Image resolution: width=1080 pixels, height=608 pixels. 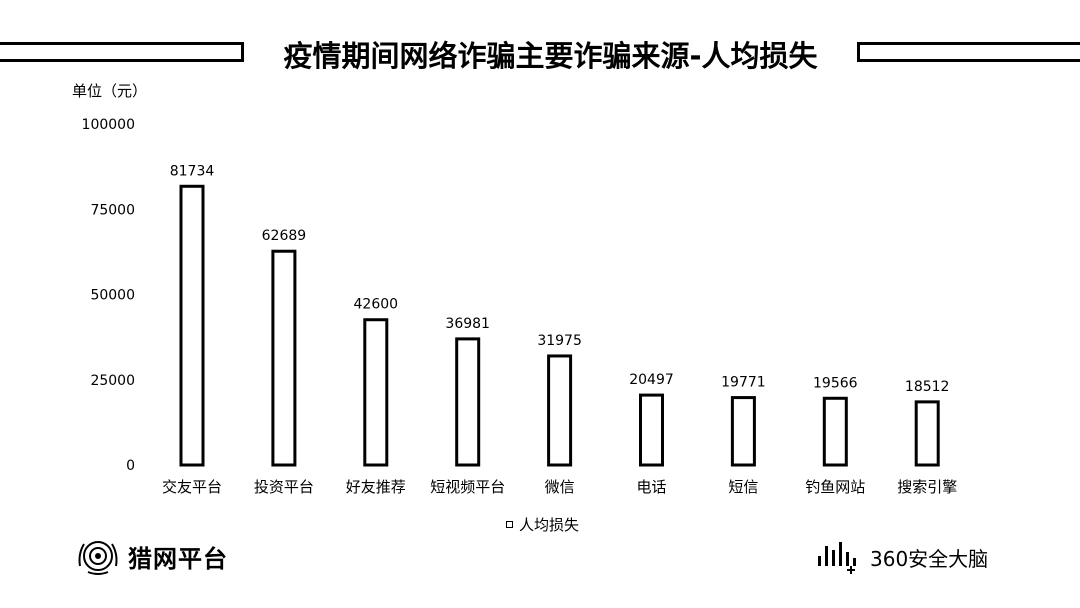 I want to click on data-label: 20497, so click(x=651, y=380).